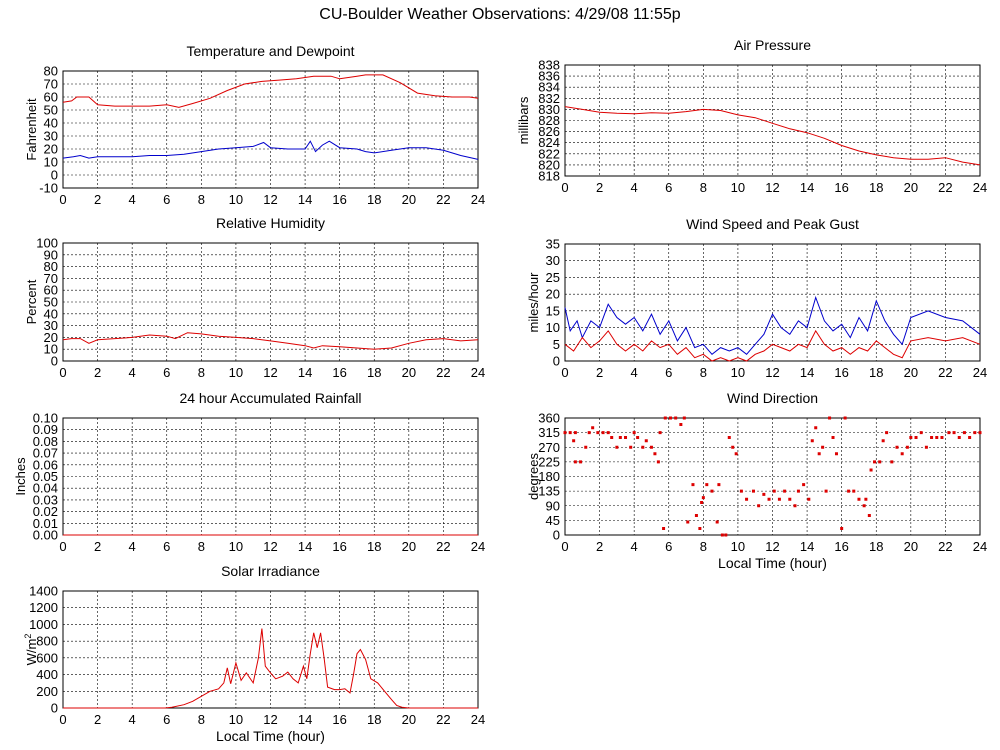 This screenshot has height=750, width=1000. Describe the element at coordinates (549, 98) in the screenshot. I see `y-tick-label: 832` at that location.